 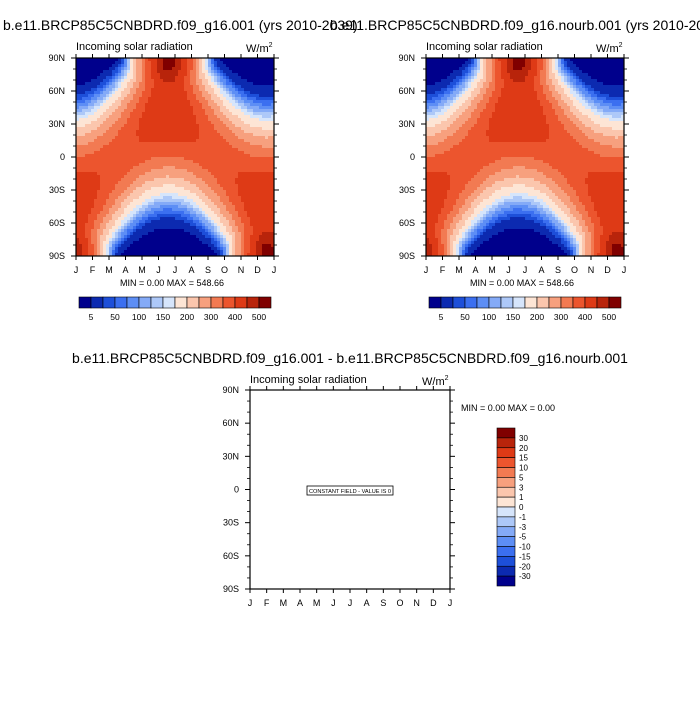 What do you see at coordinates (134, 47) in the screenshot?
I see `panel-1-subtitle: Incoming solar radiation` at bounding box center [134, 47].